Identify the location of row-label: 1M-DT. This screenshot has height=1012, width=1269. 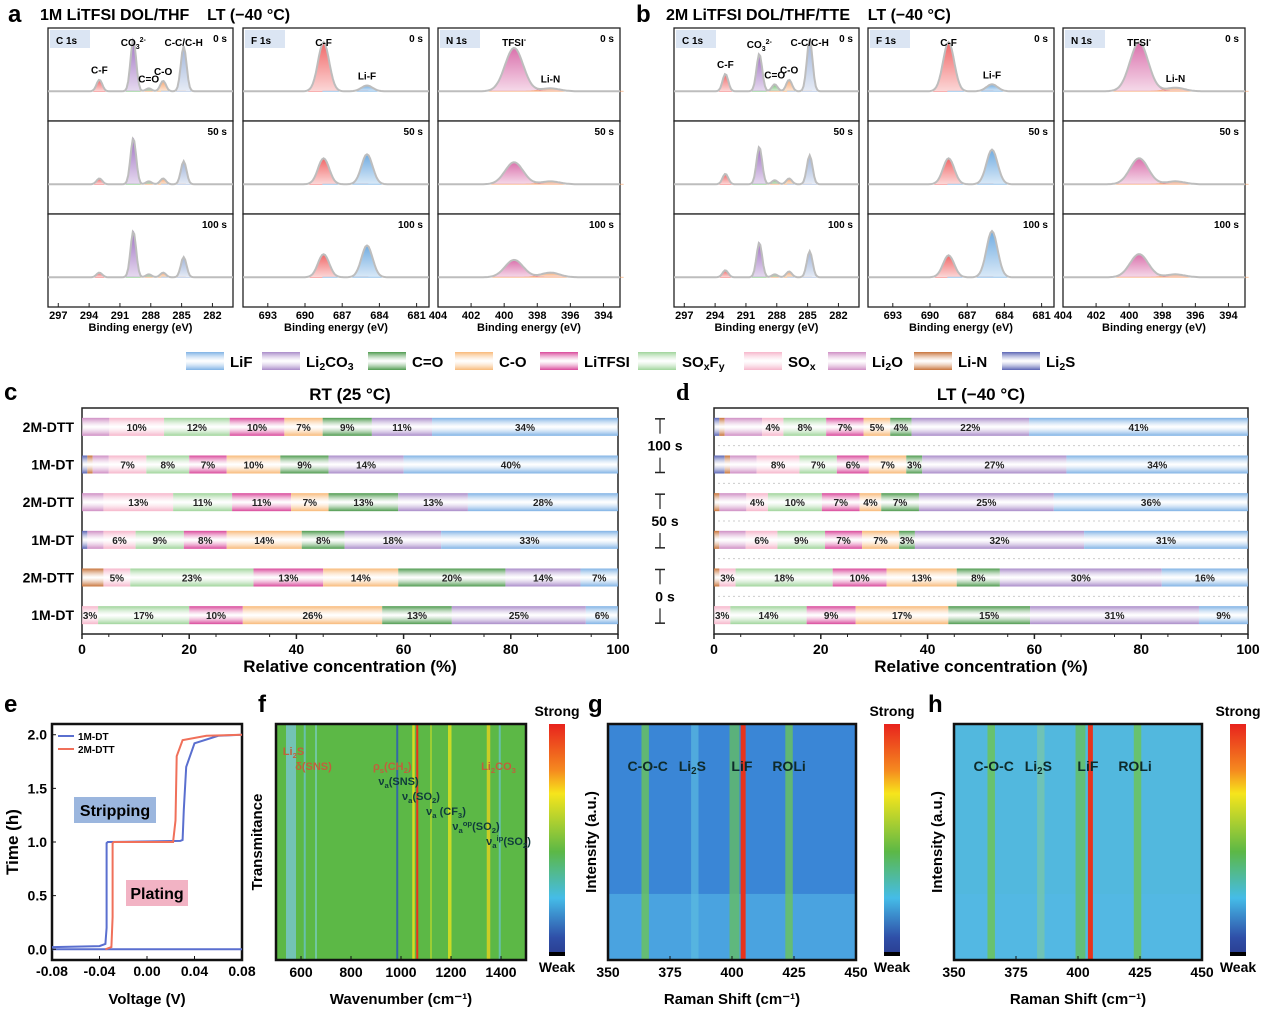
(52, 540).